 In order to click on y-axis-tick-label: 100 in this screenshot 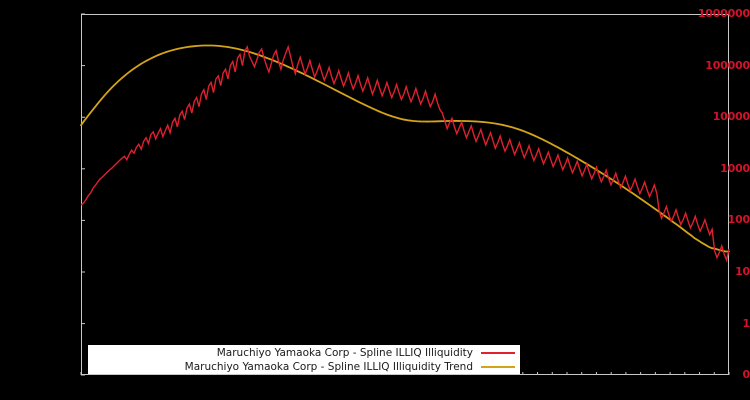, I will do `click(738, 220)`.